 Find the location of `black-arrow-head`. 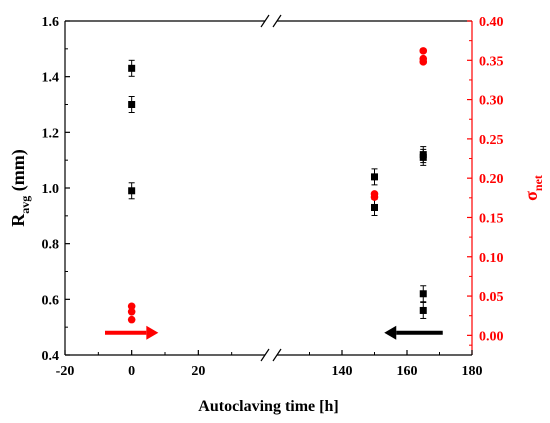

black-arrow-head is located at coordinates (390, 332).